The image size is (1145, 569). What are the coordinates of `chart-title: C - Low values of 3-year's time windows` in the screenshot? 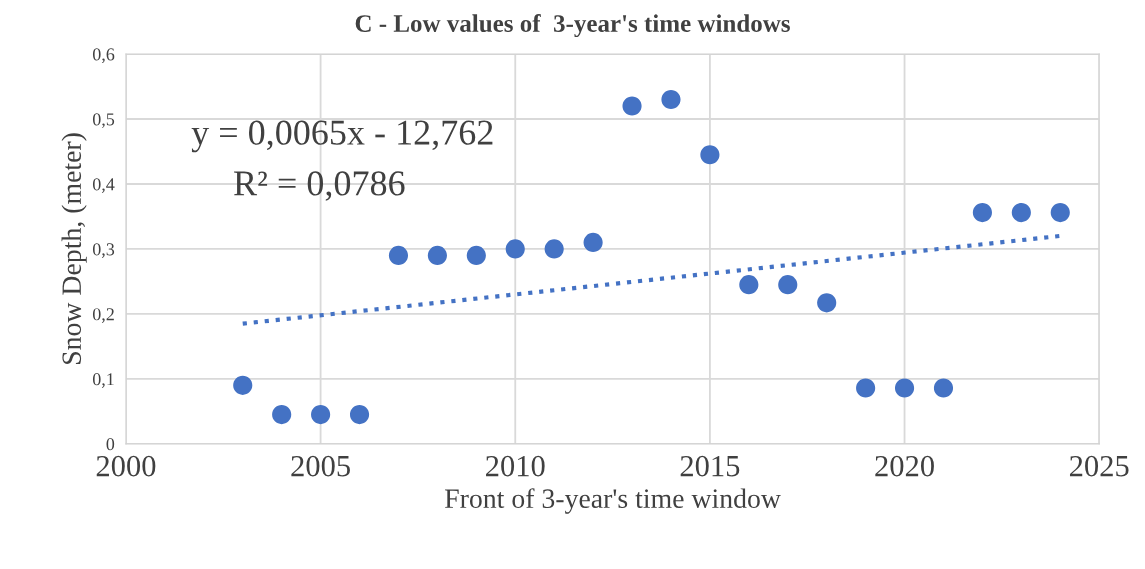 It's located at (572, 26).